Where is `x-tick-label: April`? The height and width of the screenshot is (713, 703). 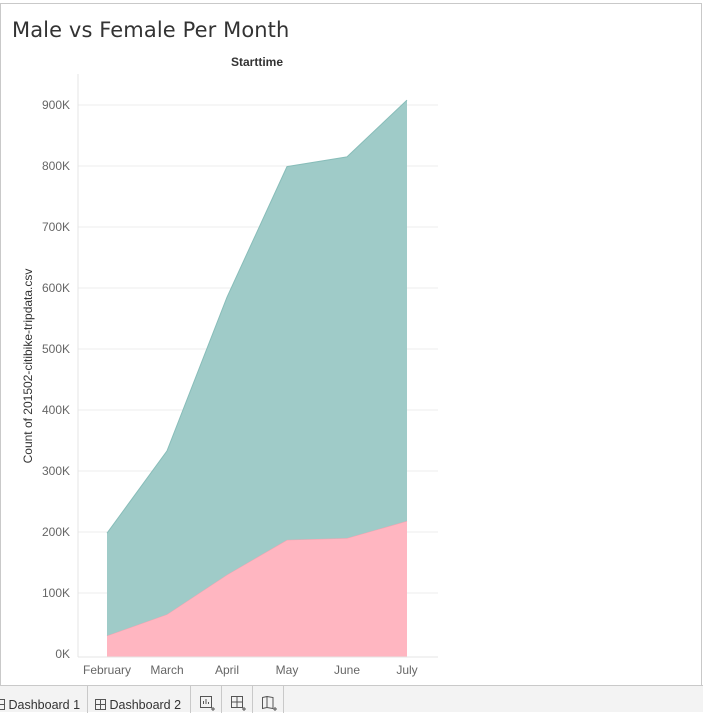 x-tick-label: April is located at coordinates (227, 670).